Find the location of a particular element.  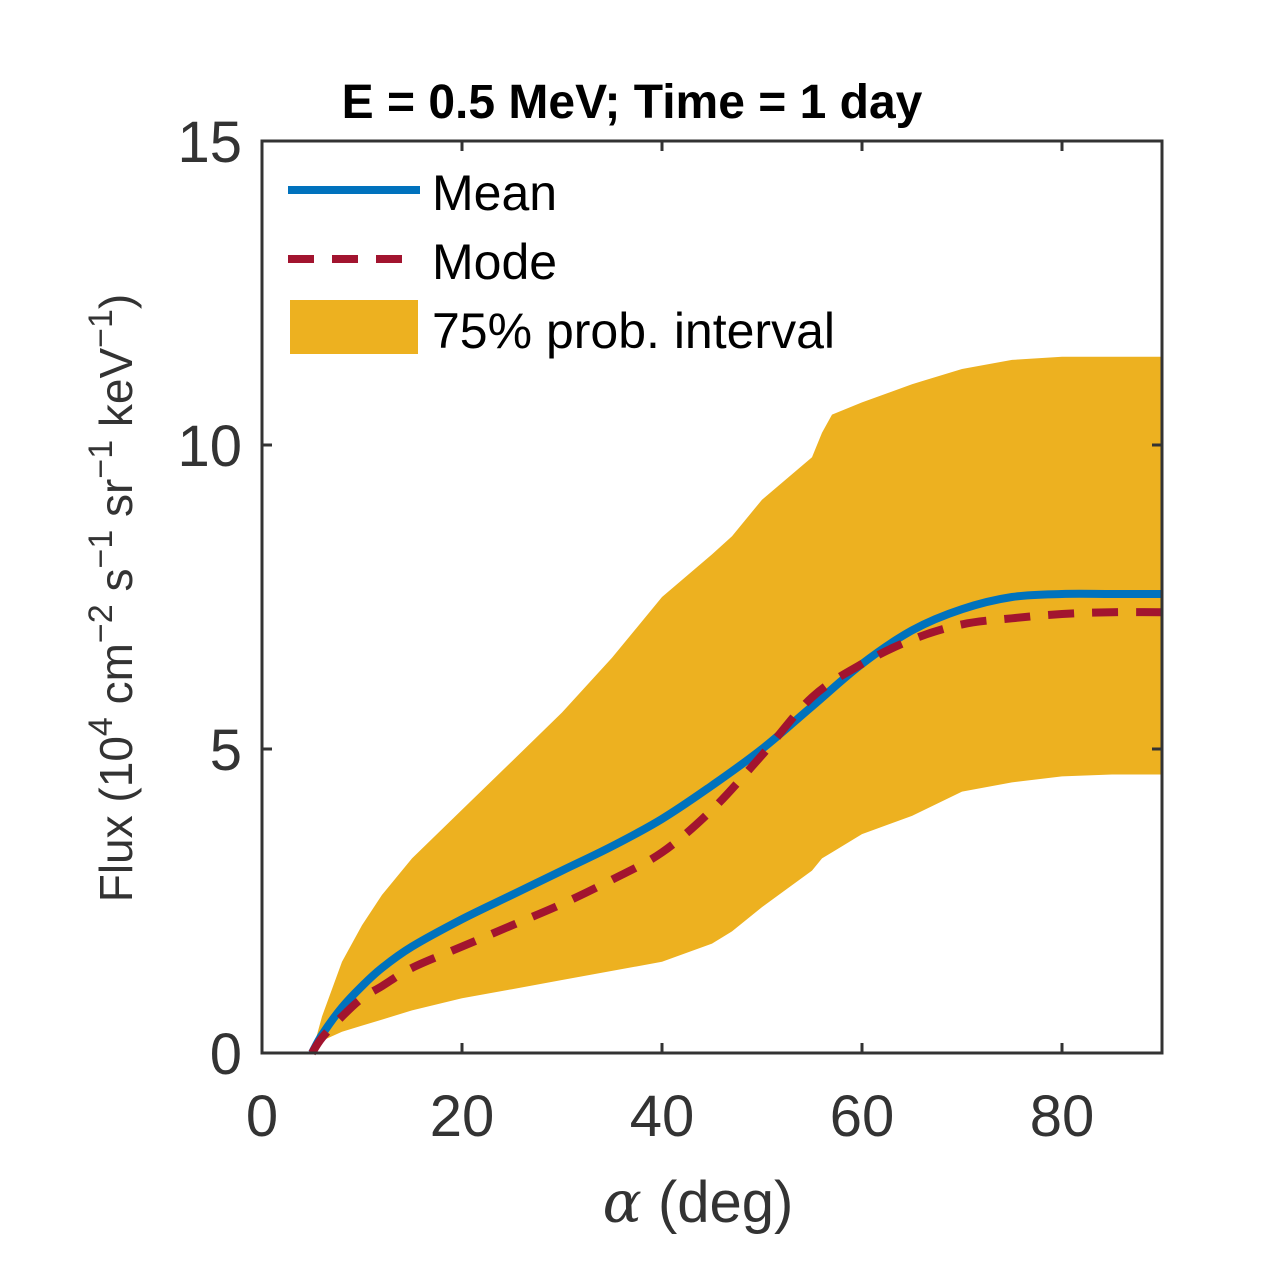

x-axis-unit: (deg) is located at coordinates (718, 1202).